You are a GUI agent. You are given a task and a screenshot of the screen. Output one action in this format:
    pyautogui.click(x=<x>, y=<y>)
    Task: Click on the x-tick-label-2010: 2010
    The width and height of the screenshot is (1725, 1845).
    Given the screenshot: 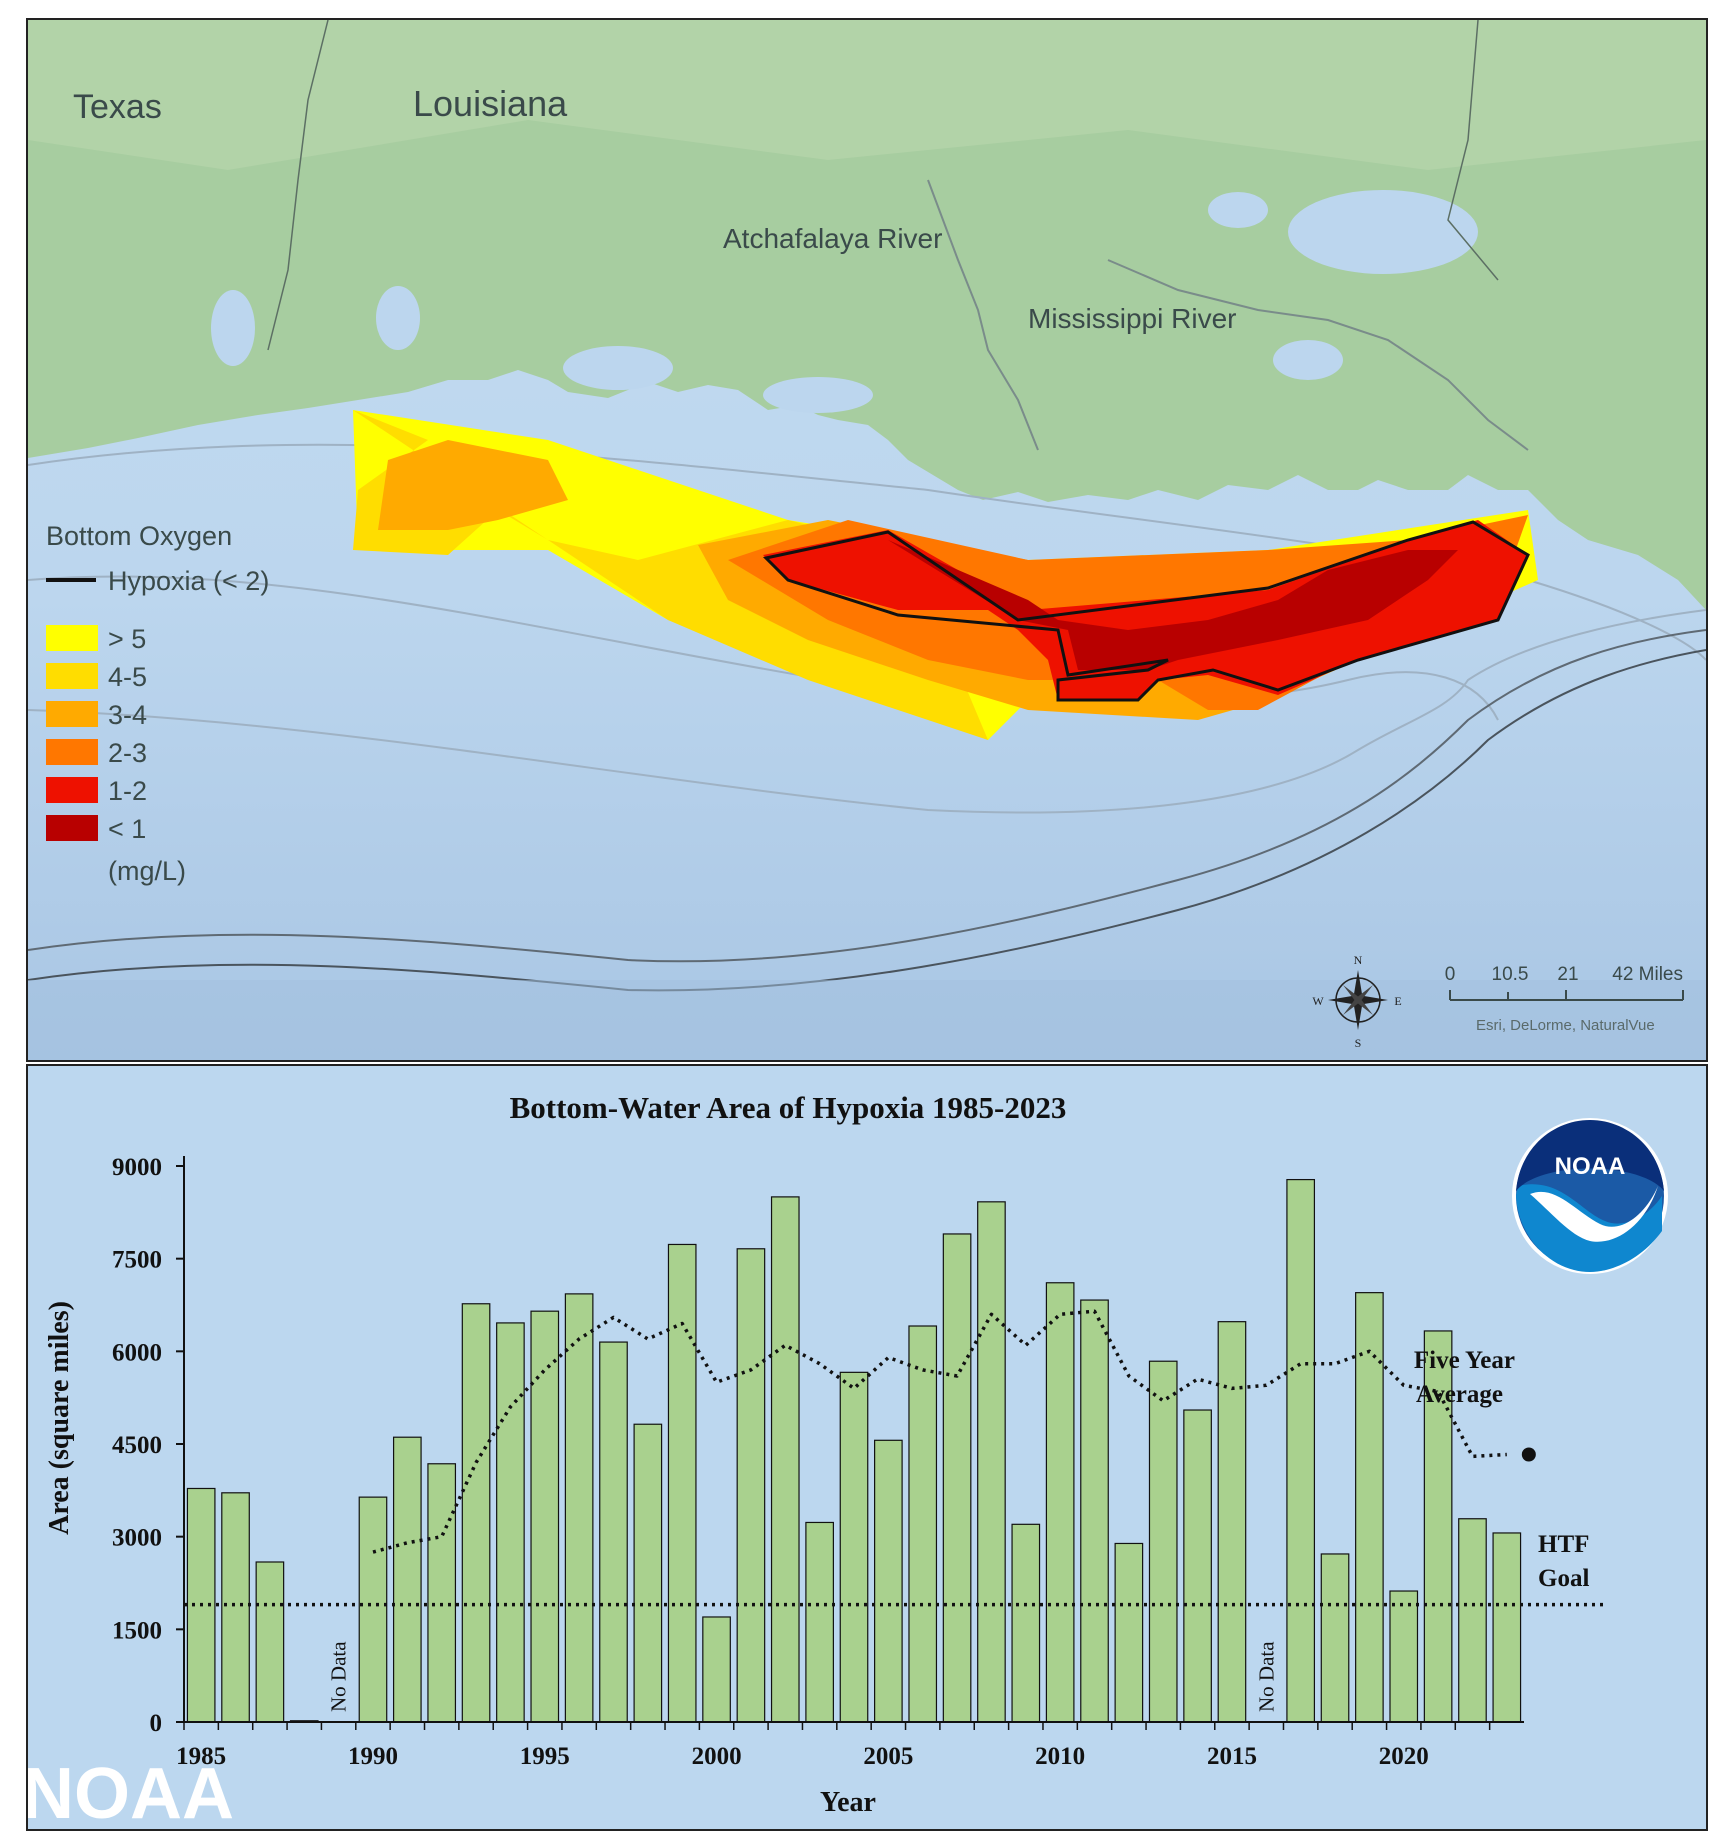 What is the action you would take?
    pyautogui.click(x=1060, y=1756)
    